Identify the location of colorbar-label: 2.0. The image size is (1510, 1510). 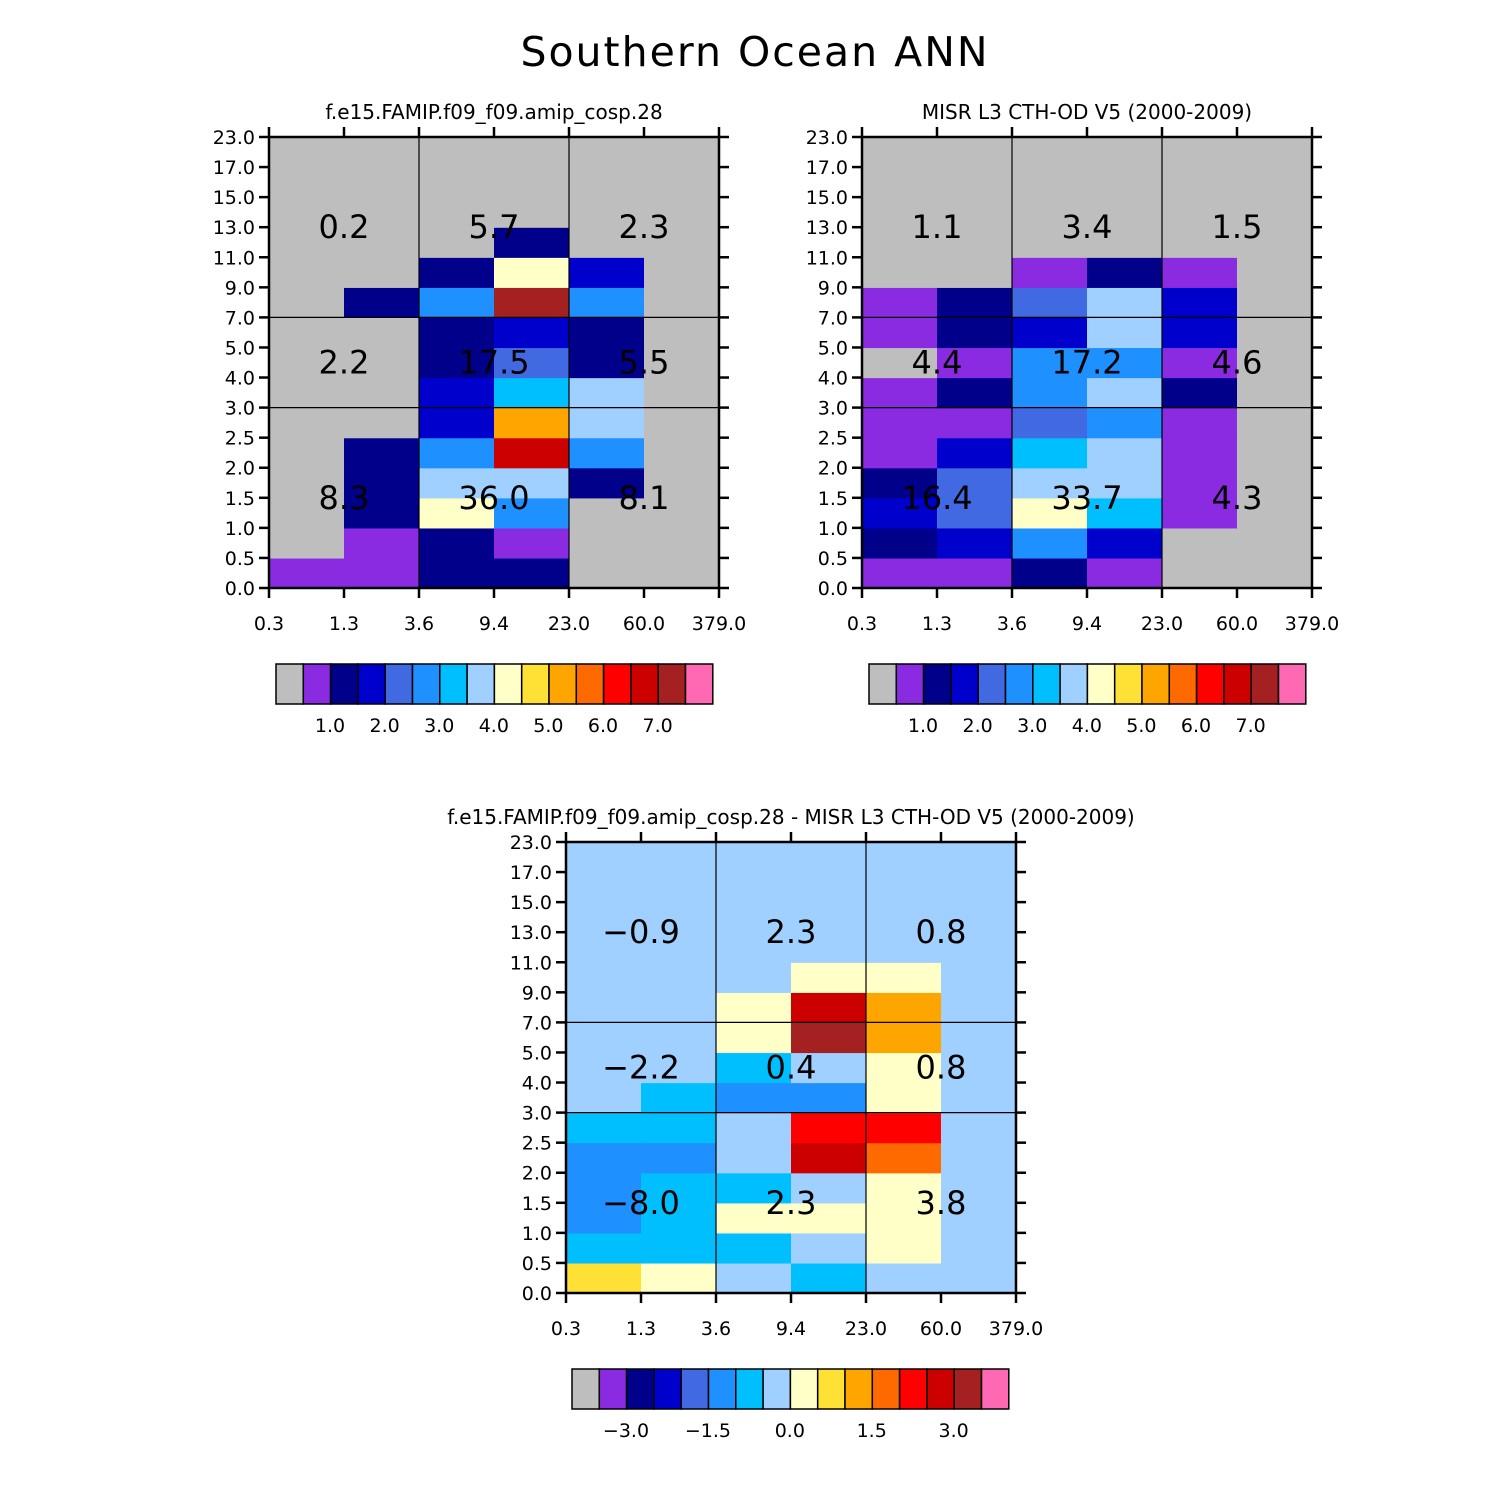
(384, 726).